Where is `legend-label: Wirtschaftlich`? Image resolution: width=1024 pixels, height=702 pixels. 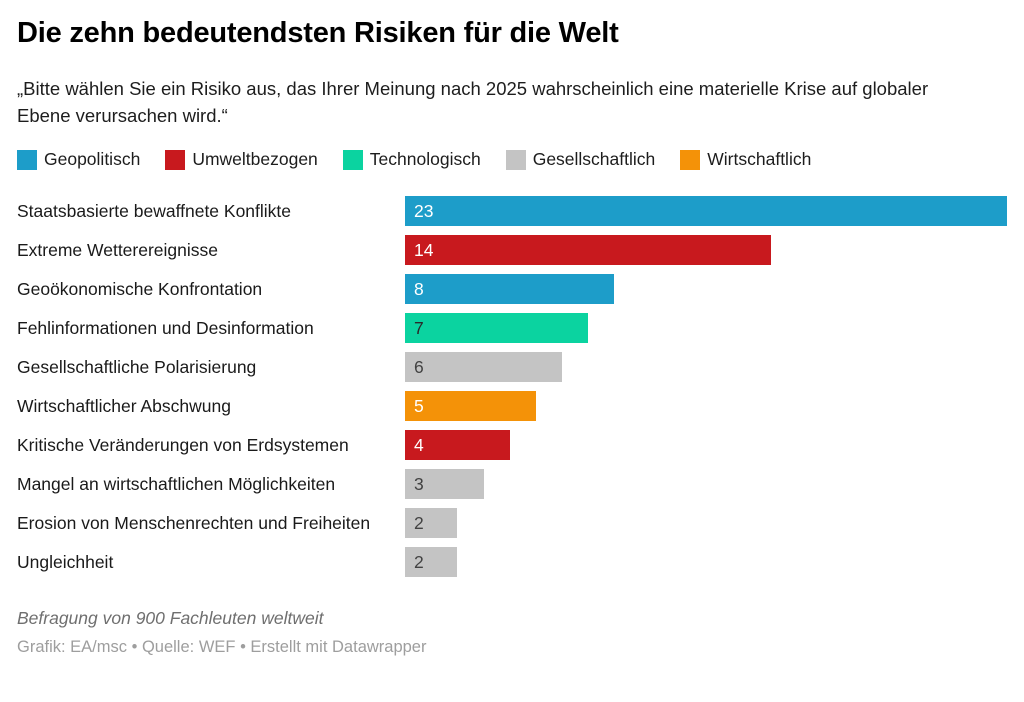
legend-label: Wirtschaftlich is located at coordinates (759, 159).